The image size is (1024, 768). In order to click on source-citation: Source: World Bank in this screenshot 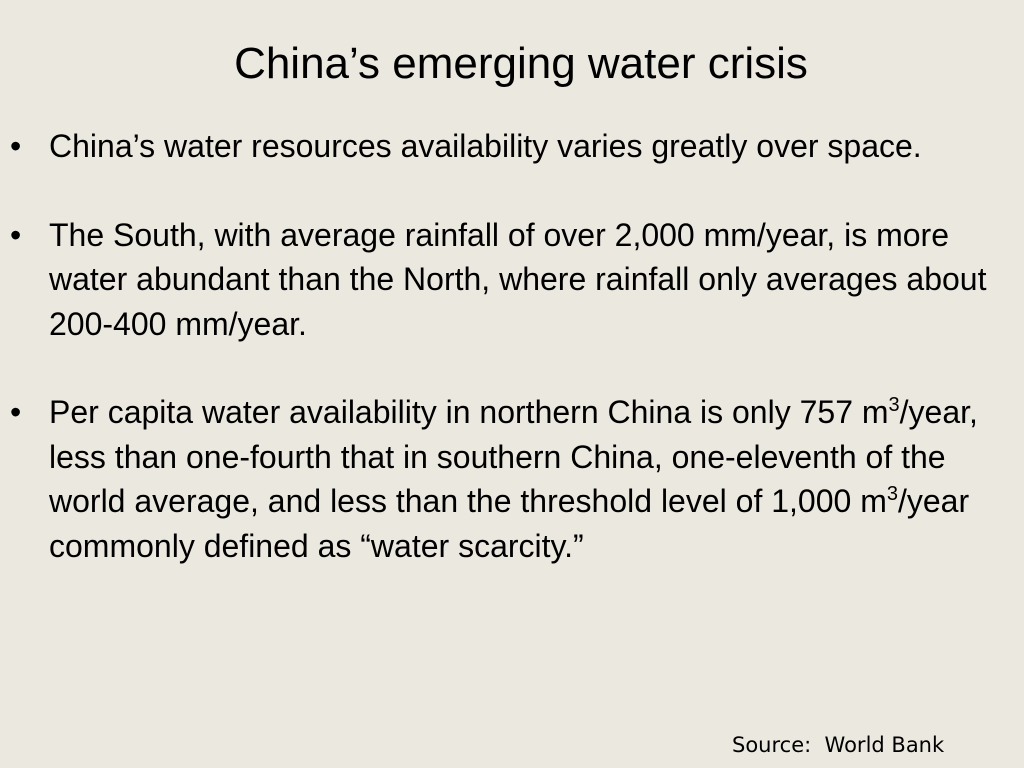, I will do `click(838, 745)`.